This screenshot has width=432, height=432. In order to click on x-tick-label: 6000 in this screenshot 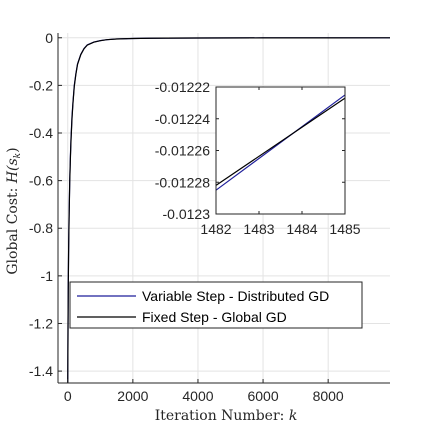, I will do `click(262, 396)`.